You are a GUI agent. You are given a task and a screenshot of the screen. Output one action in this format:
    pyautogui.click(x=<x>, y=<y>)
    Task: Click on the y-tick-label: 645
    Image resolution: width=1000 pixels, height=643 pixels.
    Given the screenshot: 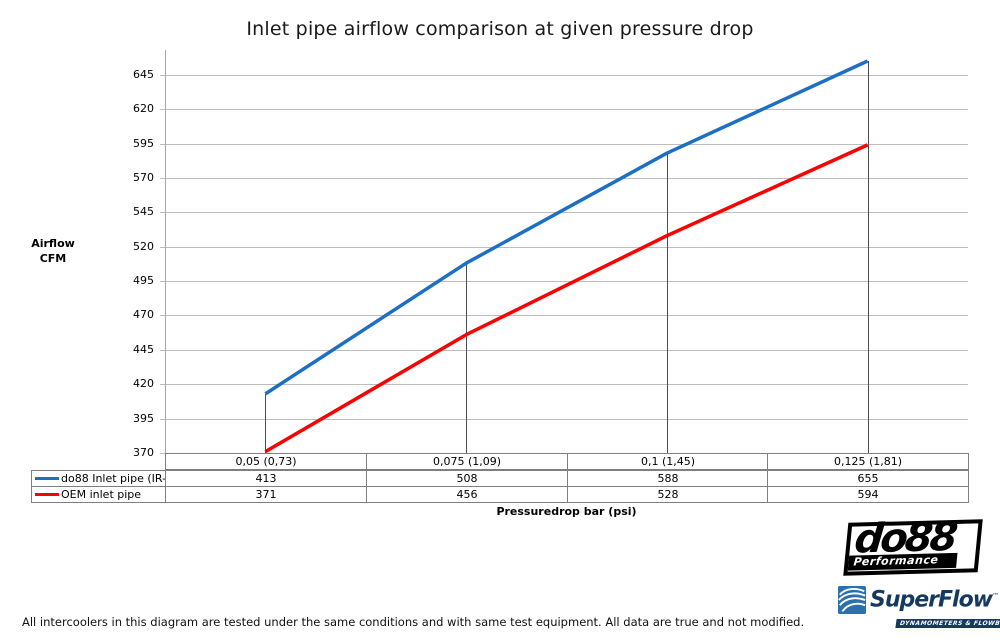 What is the action you would take?
    pyautogui.click(x=143, y=74)
    